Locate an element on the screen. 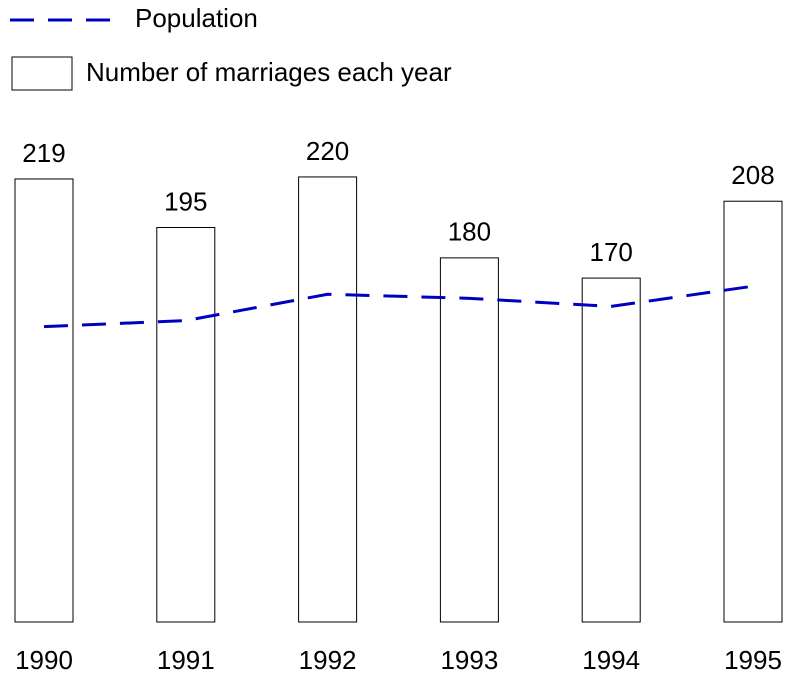 Image resolution: width=792 pixels, height=679 pixels. x-tick-label: 1992 is located at coordinates (328, 659).